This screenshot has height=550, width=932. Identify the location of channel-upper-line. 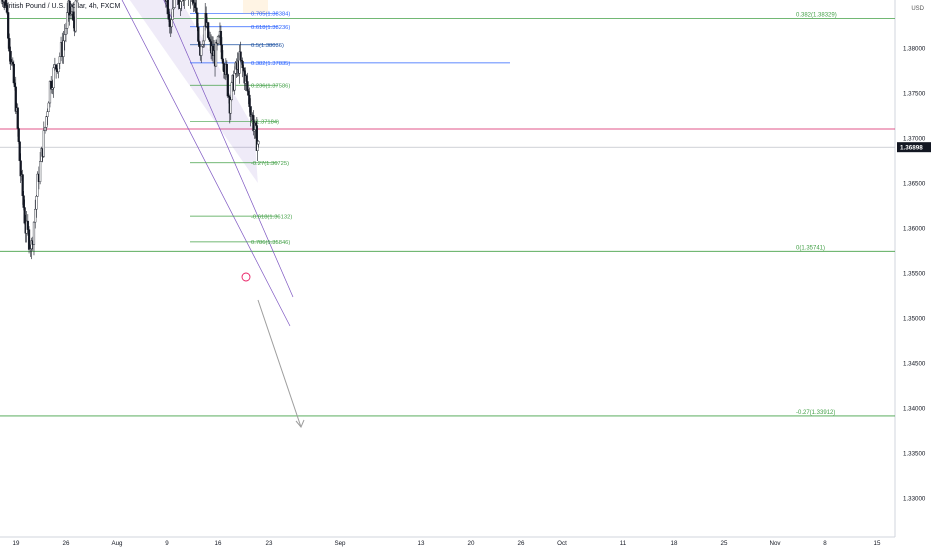
(228, 149).